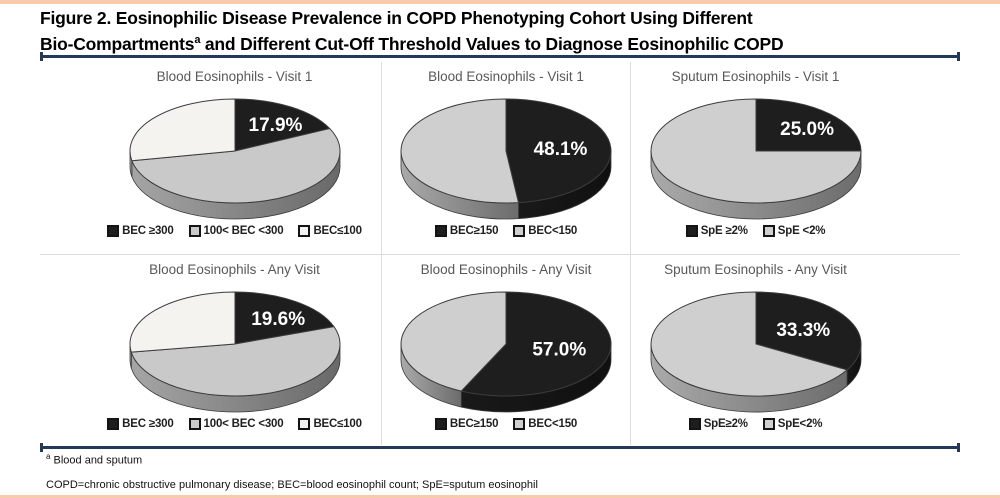  Describe the element at coordinates (807, 129) in the screenshot. I see `pie-data-label: 25.0%` at that location.